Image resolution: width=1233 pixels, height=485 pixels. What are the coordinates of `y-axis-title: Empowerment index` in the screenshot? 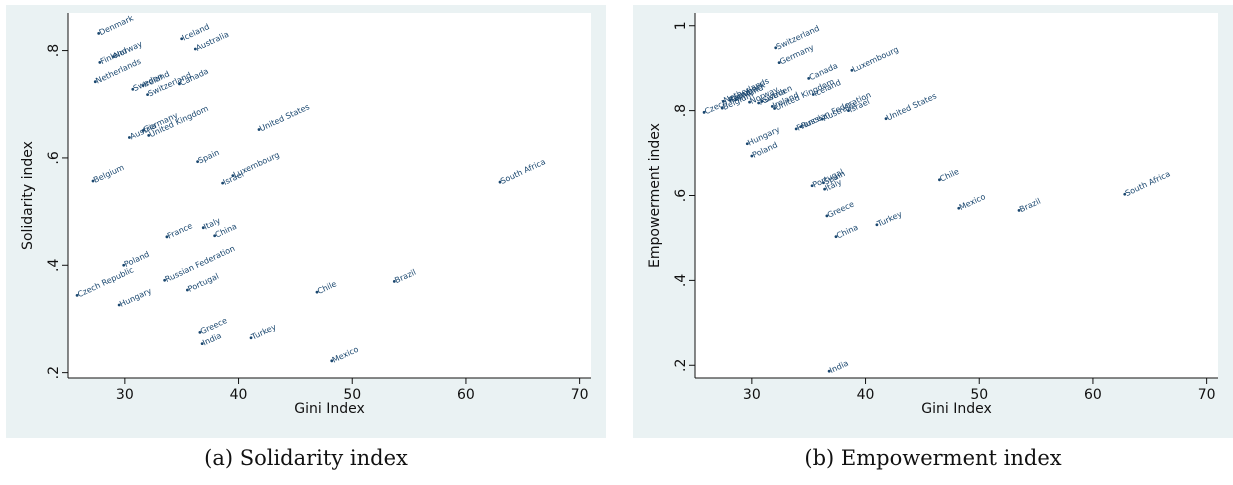 It's located at (655, 195).